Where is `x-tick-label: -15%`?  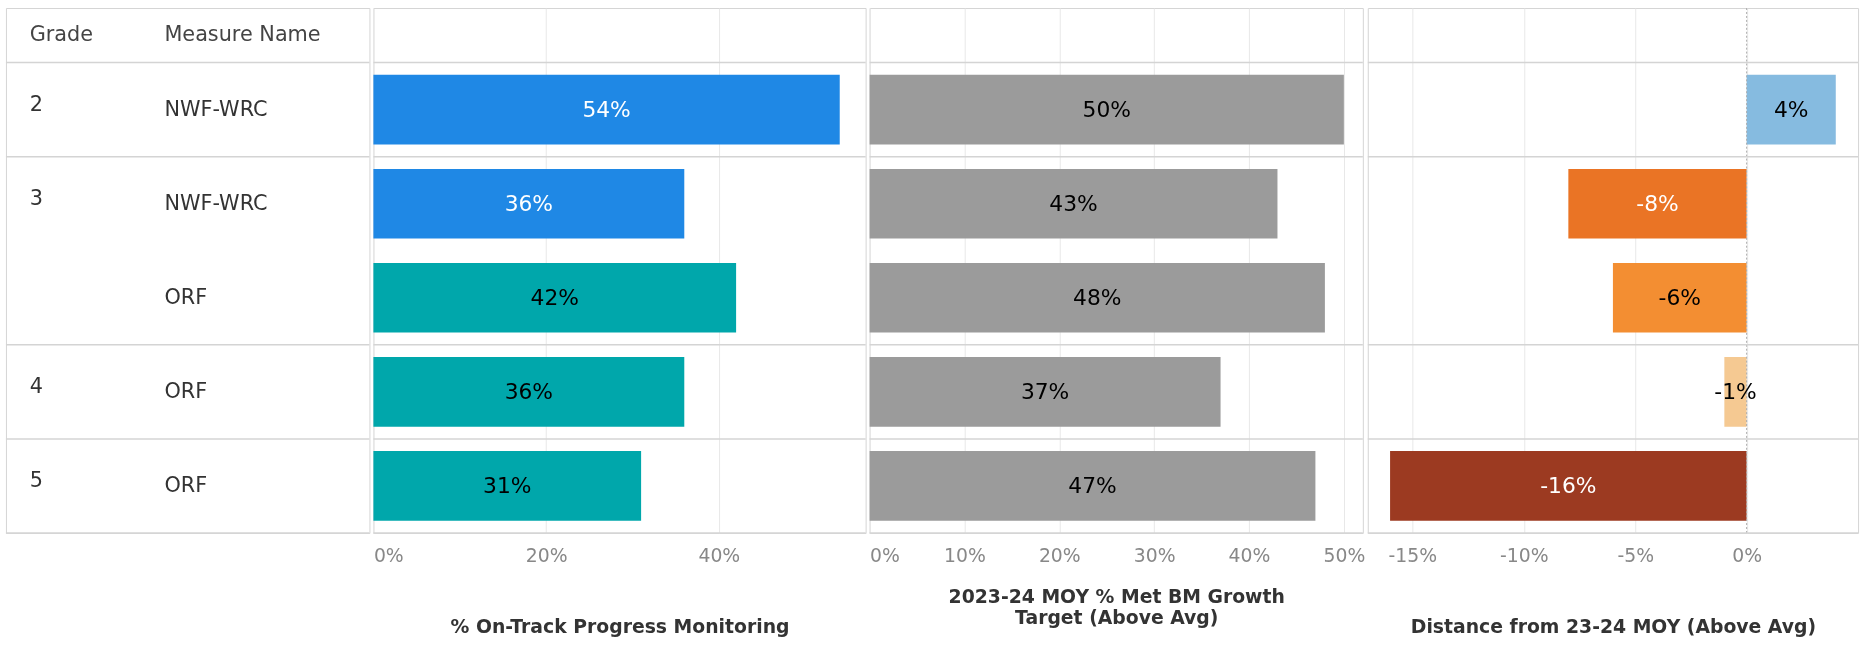
x-tick-label: -15% is located at coordinates (1413, 556).